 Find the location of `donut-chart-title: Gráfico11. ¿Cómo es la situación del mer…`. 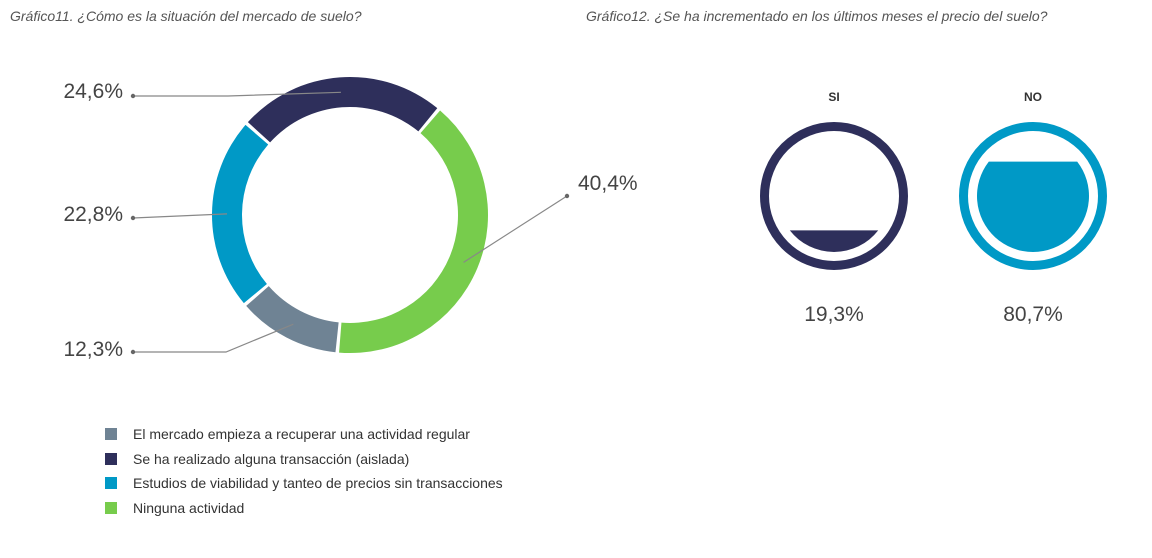

donut-chart-title: Gráfico11. ¿Cómo es la situación del mer… is located at coordinates (186, 16).